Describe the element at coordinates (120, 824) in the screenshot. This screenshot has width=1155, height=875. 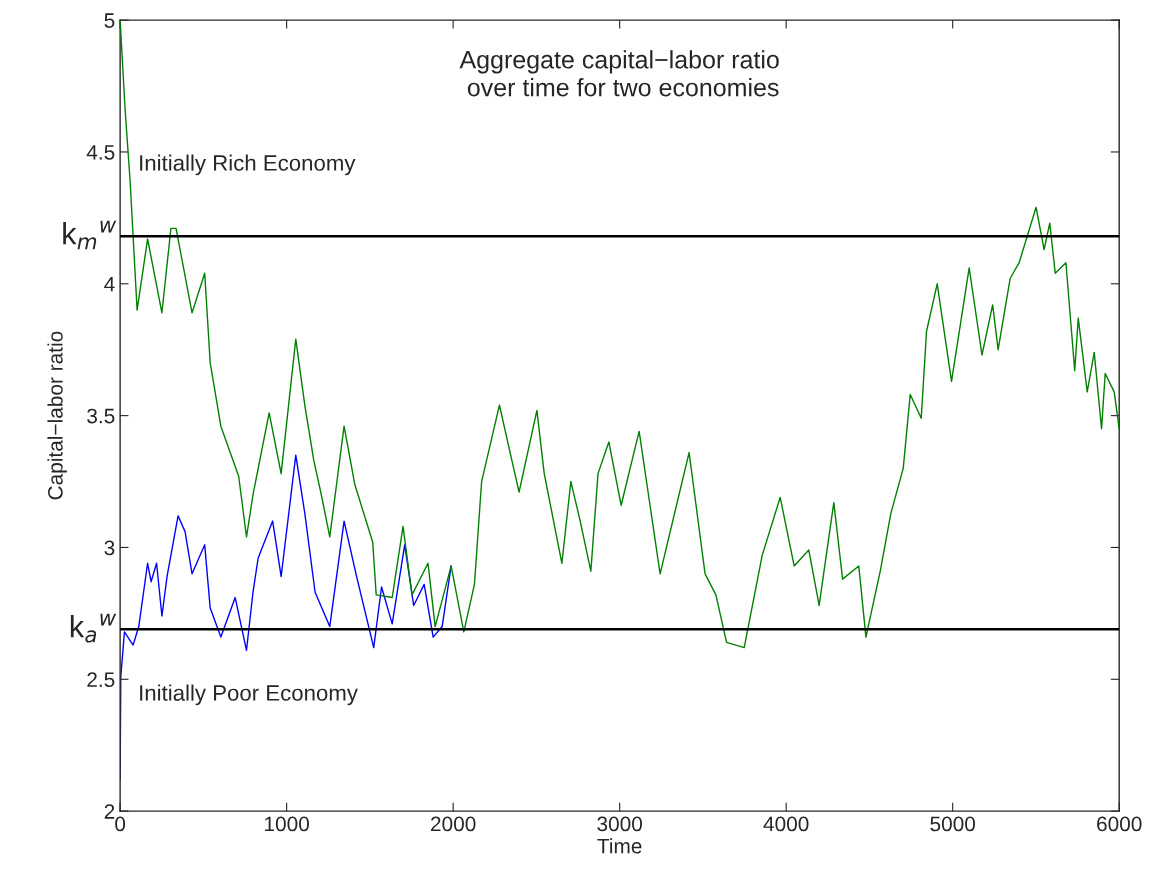
I see `x-tick-label: 0` at that location.